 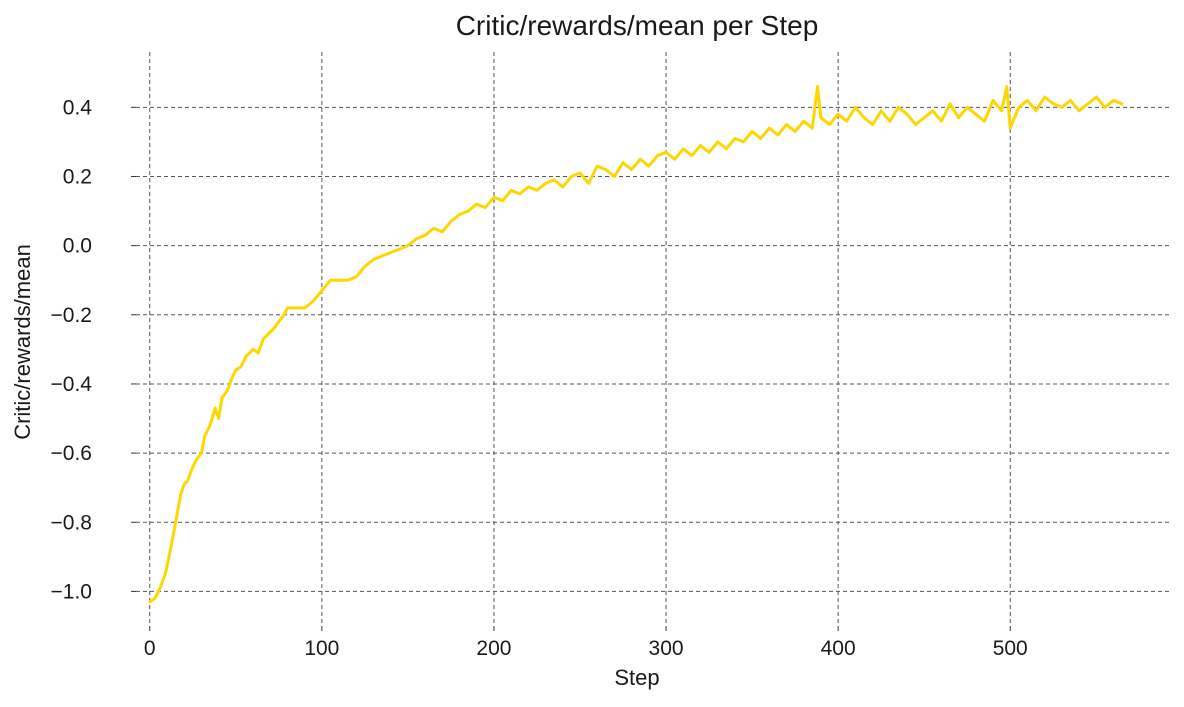 I want to click on y-tick-label: 0.2, so click(x=77, y=176).